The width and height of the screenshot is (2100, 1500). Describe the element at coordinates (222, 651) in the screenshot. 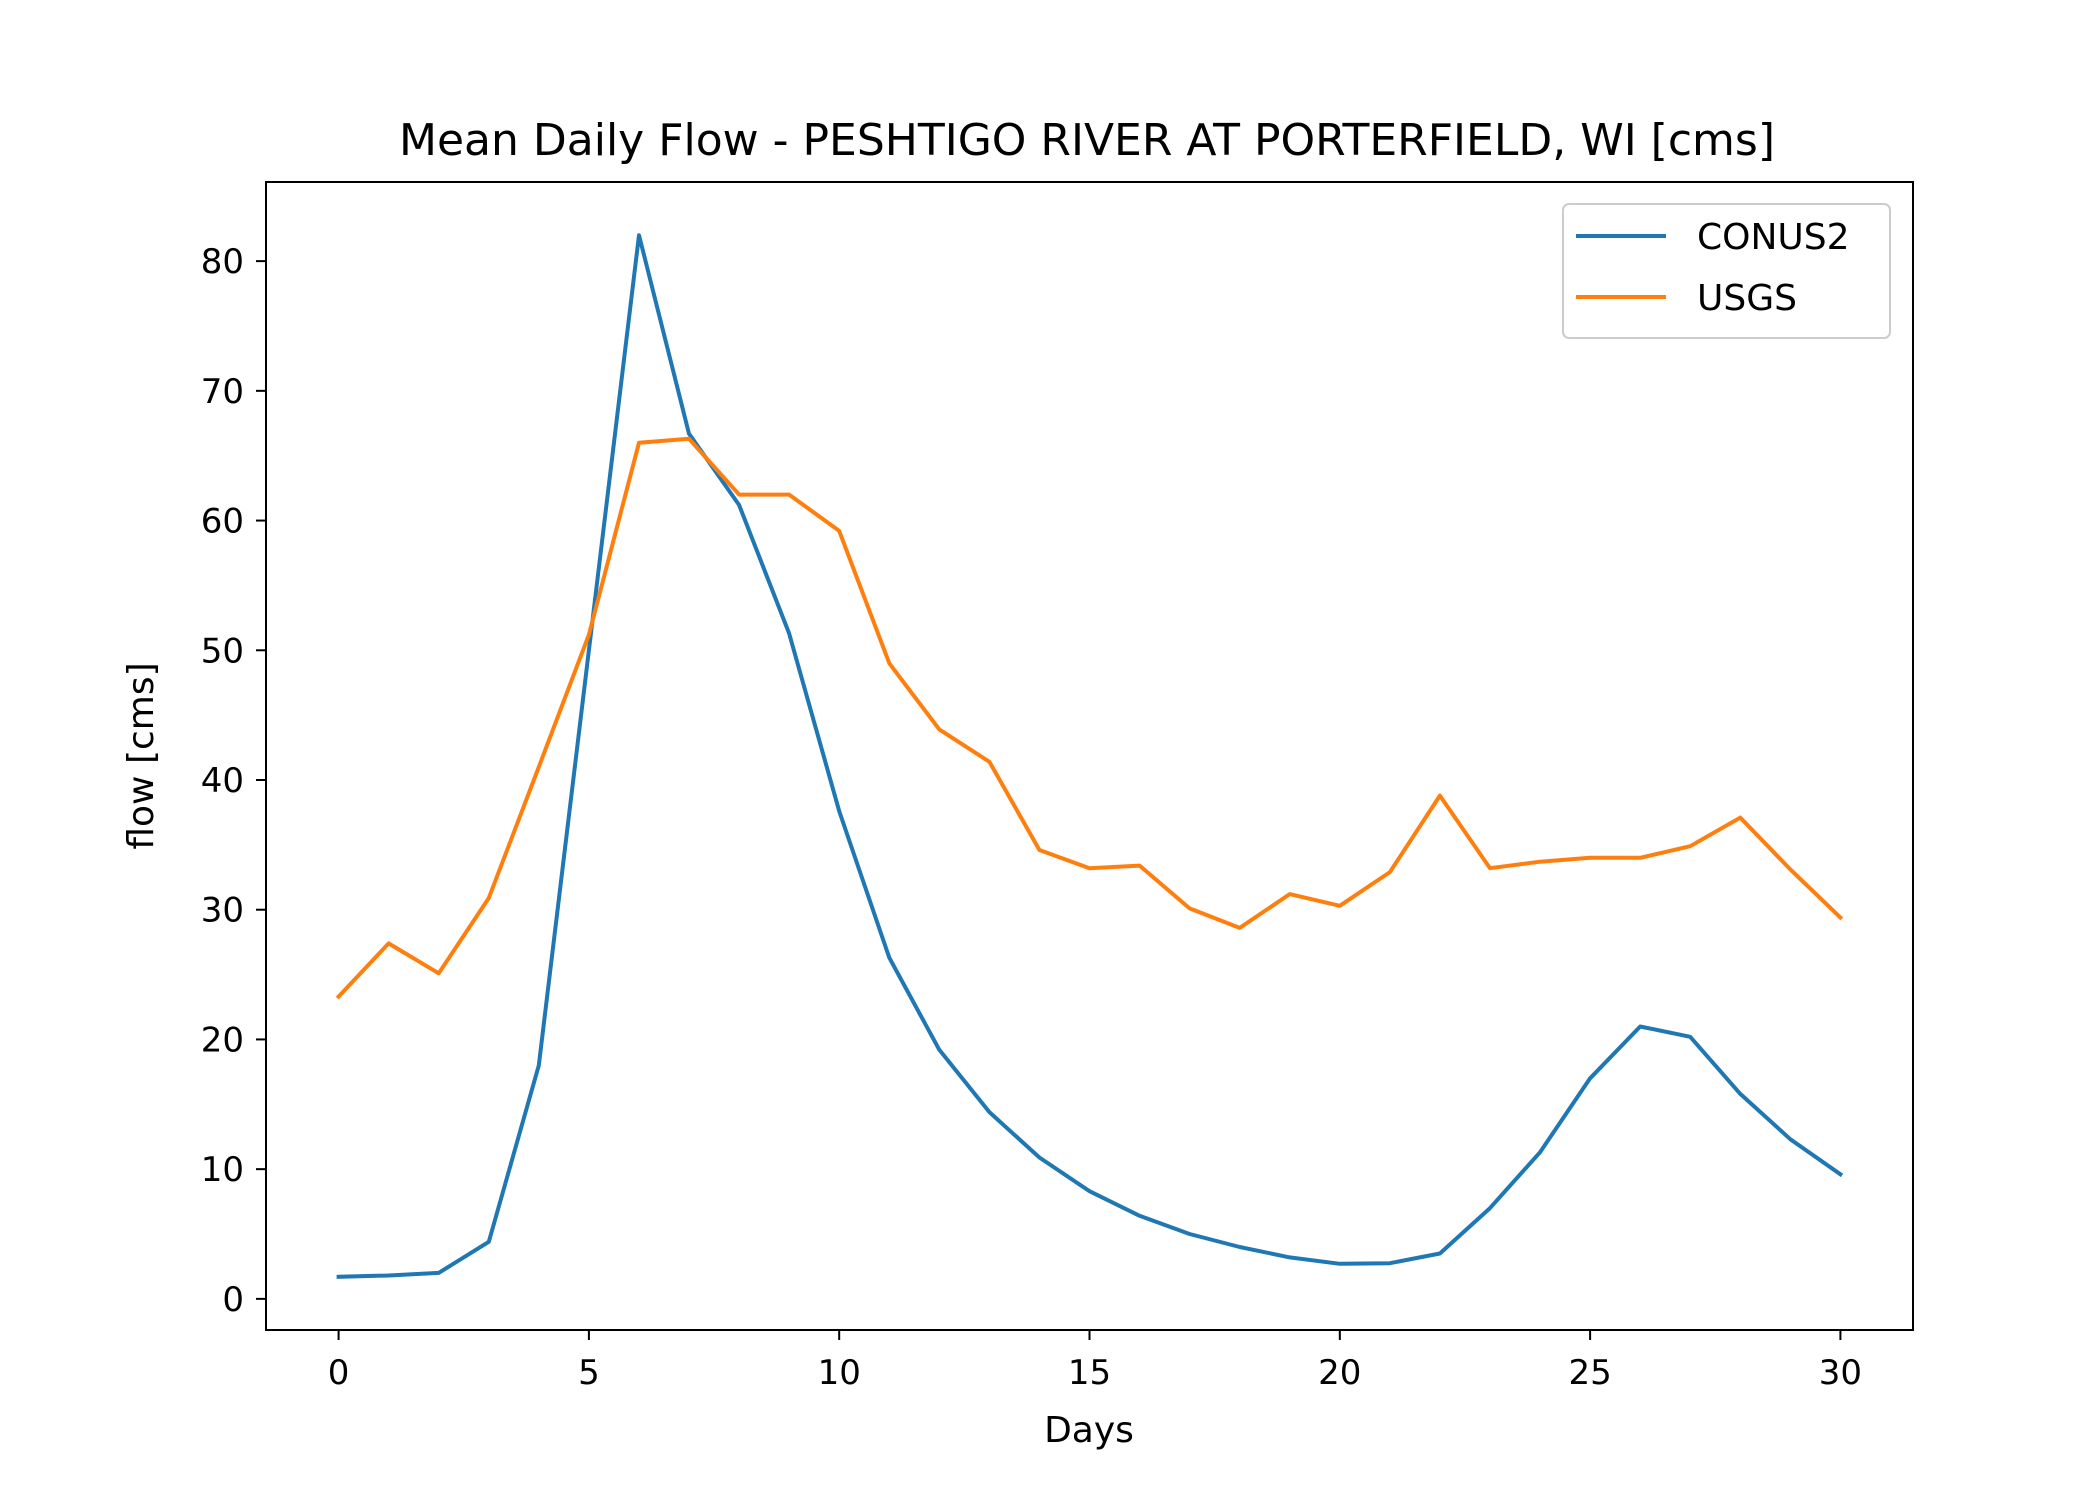

I see `y-tick-label: 50` at that location.